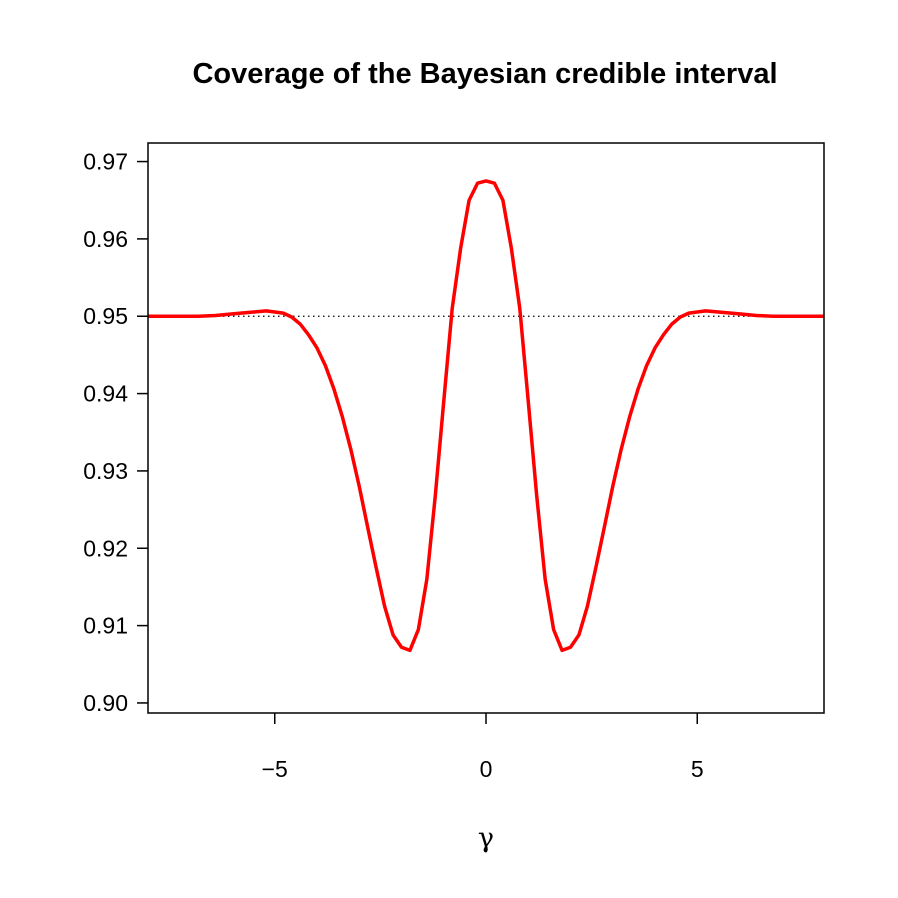 This screenshot has height=898, width=898. Describe the element at coordinates (105, 626) in the screenshot. I see `y-tick-label: 0.91` at that location.